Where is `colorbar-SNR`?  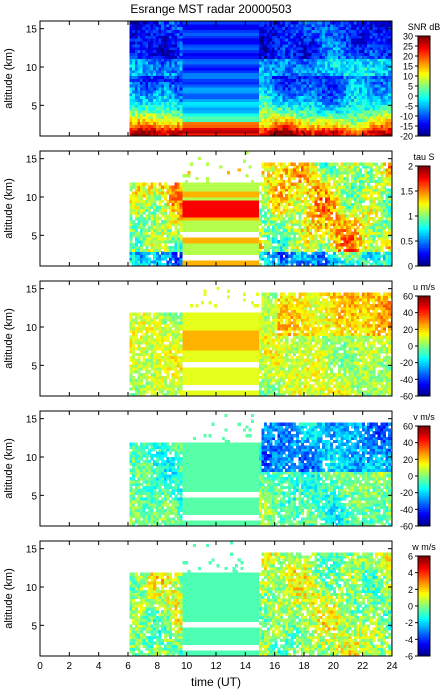
colorbar-SNR is located at coordinates (424, 86).